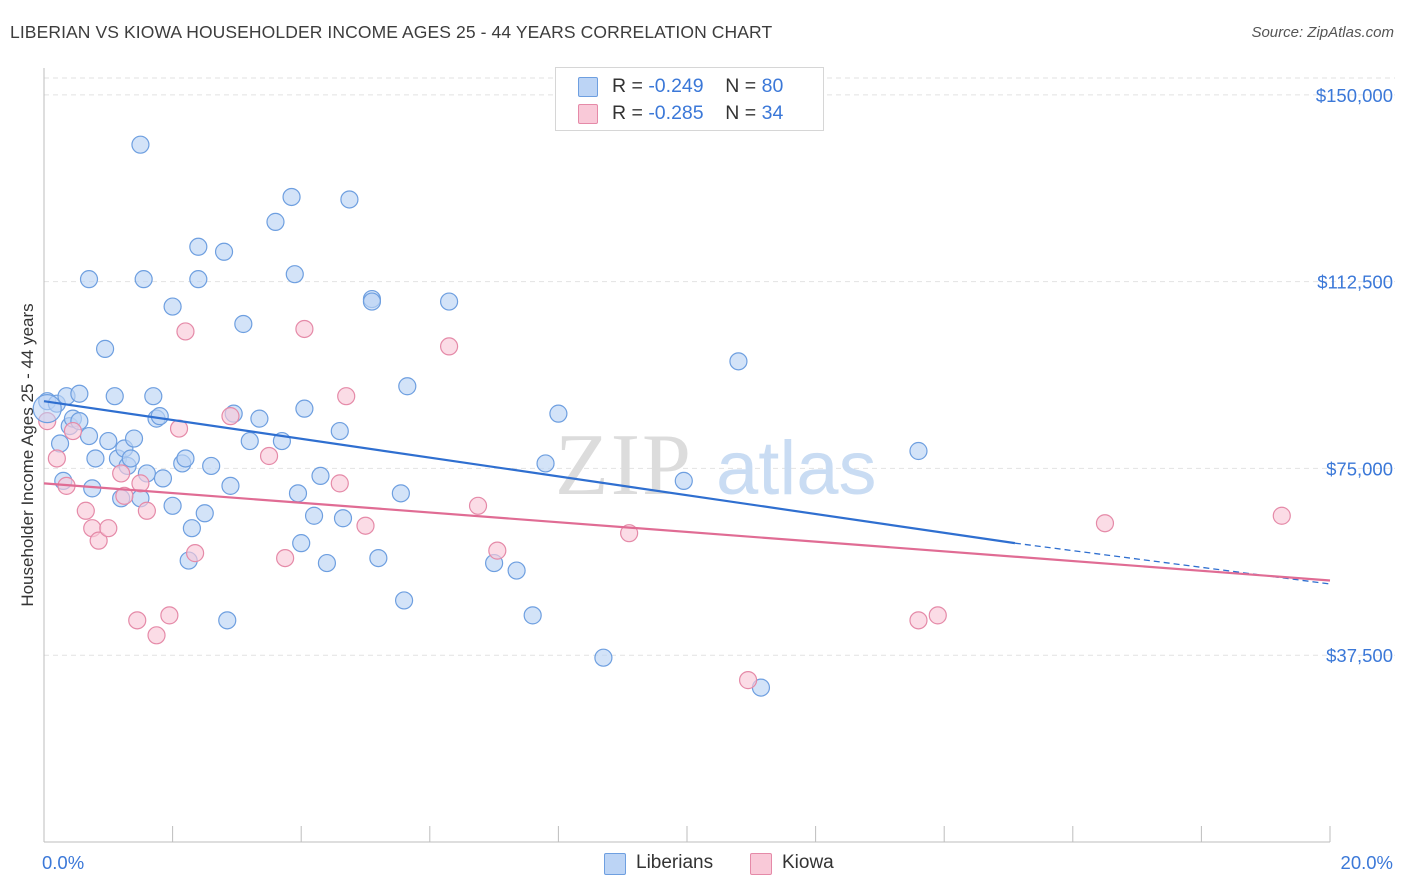  What do you see at coordinates (1359, 468) in the screenshot?
I see `y-tick-label: $75,000` at bounding box center [1359, 468].